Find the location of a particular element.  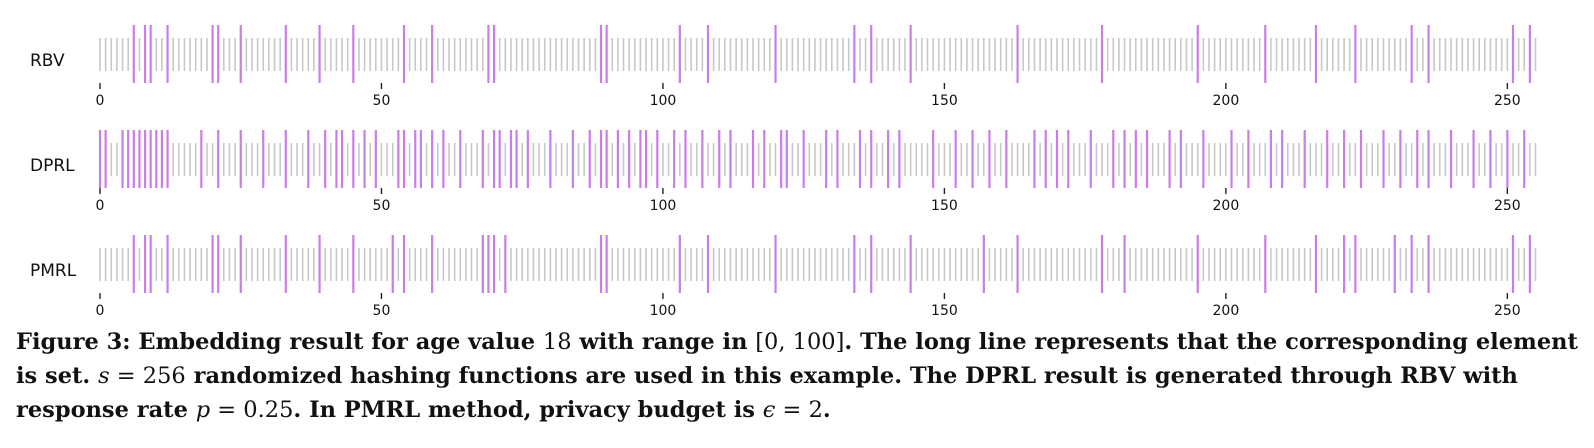

caption-math-eps-var: ϵ is located at coordinates (769, 410).